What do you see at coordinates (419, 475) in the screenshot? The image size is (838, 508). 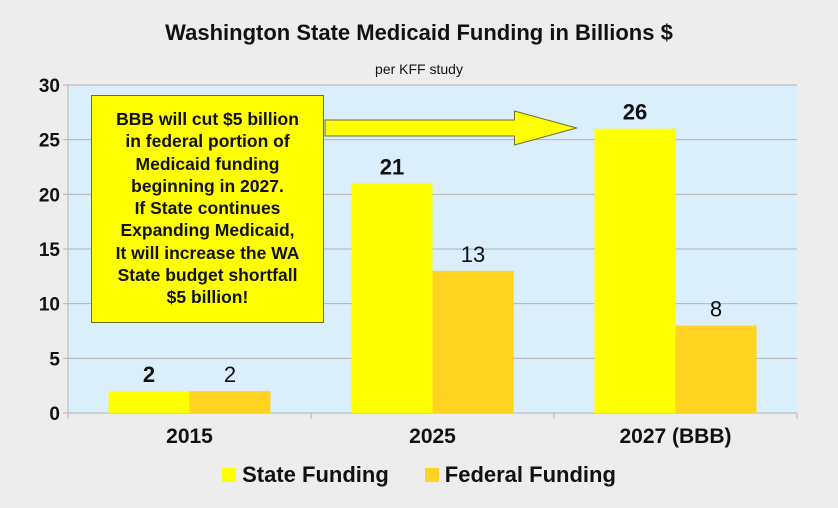 I see `legend: State Funding Federal Funding` at bounding box center [419, 475].